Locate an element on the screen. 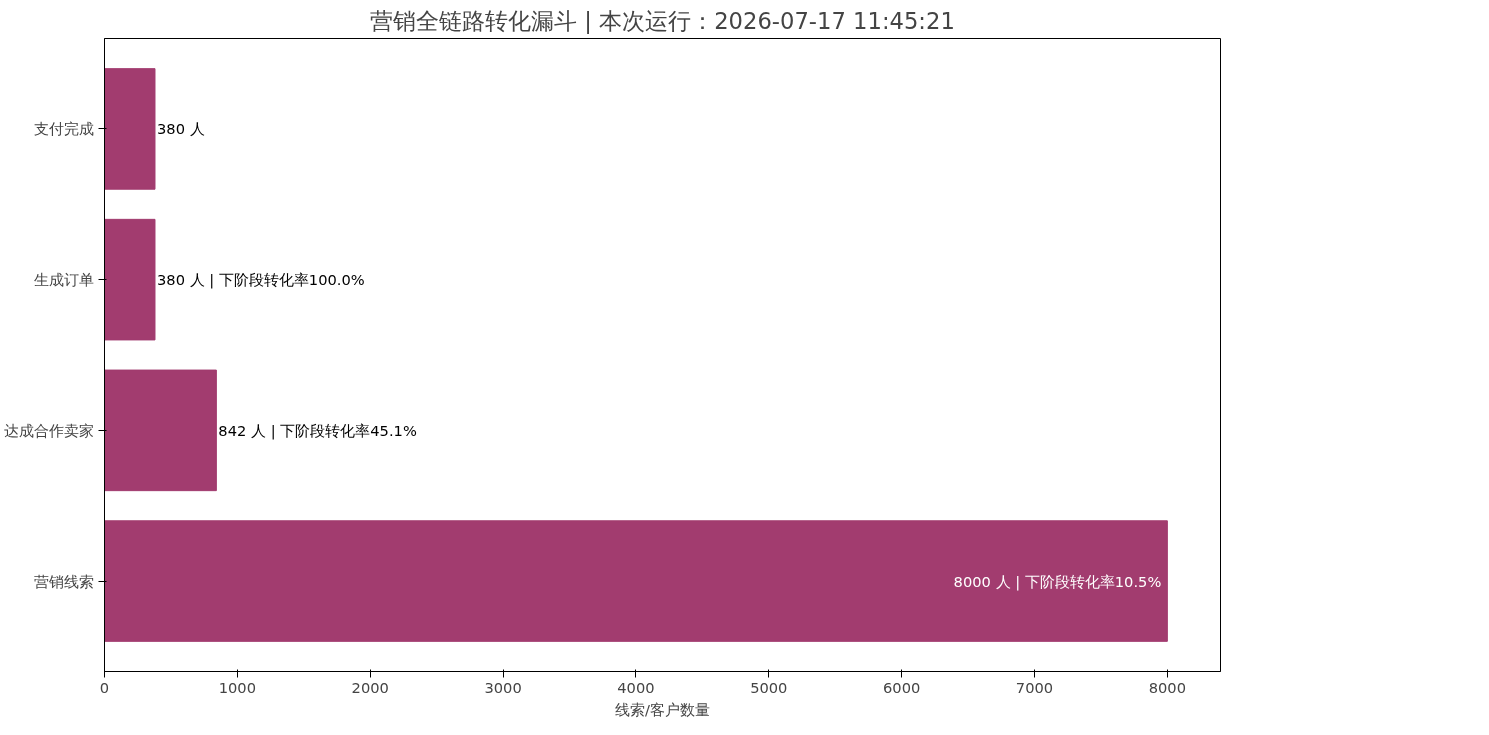  x-axis-title: 线索/客户数量 is located at coordinates (662, 709).